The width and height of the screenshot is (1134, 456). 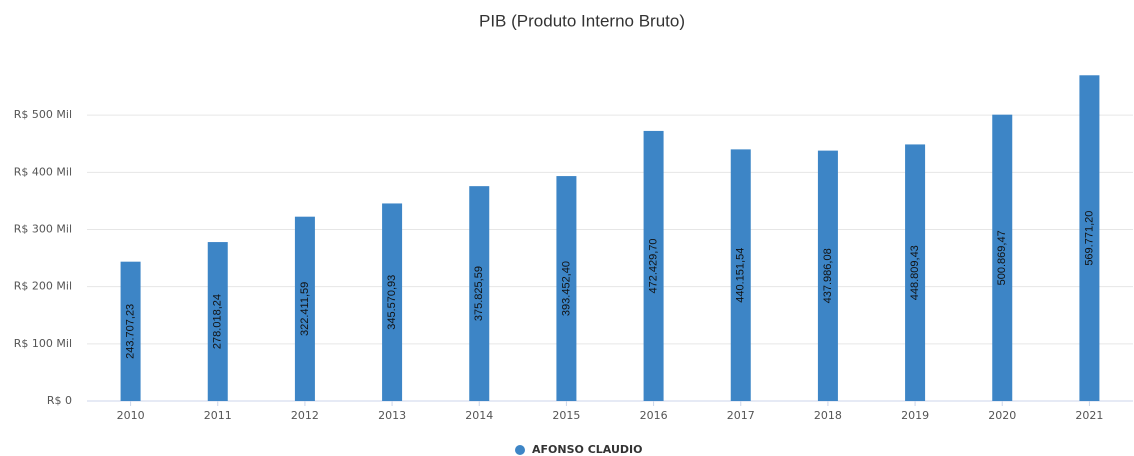 I want to click on data-label: 569.771,20, so click(x=1089, y=238).